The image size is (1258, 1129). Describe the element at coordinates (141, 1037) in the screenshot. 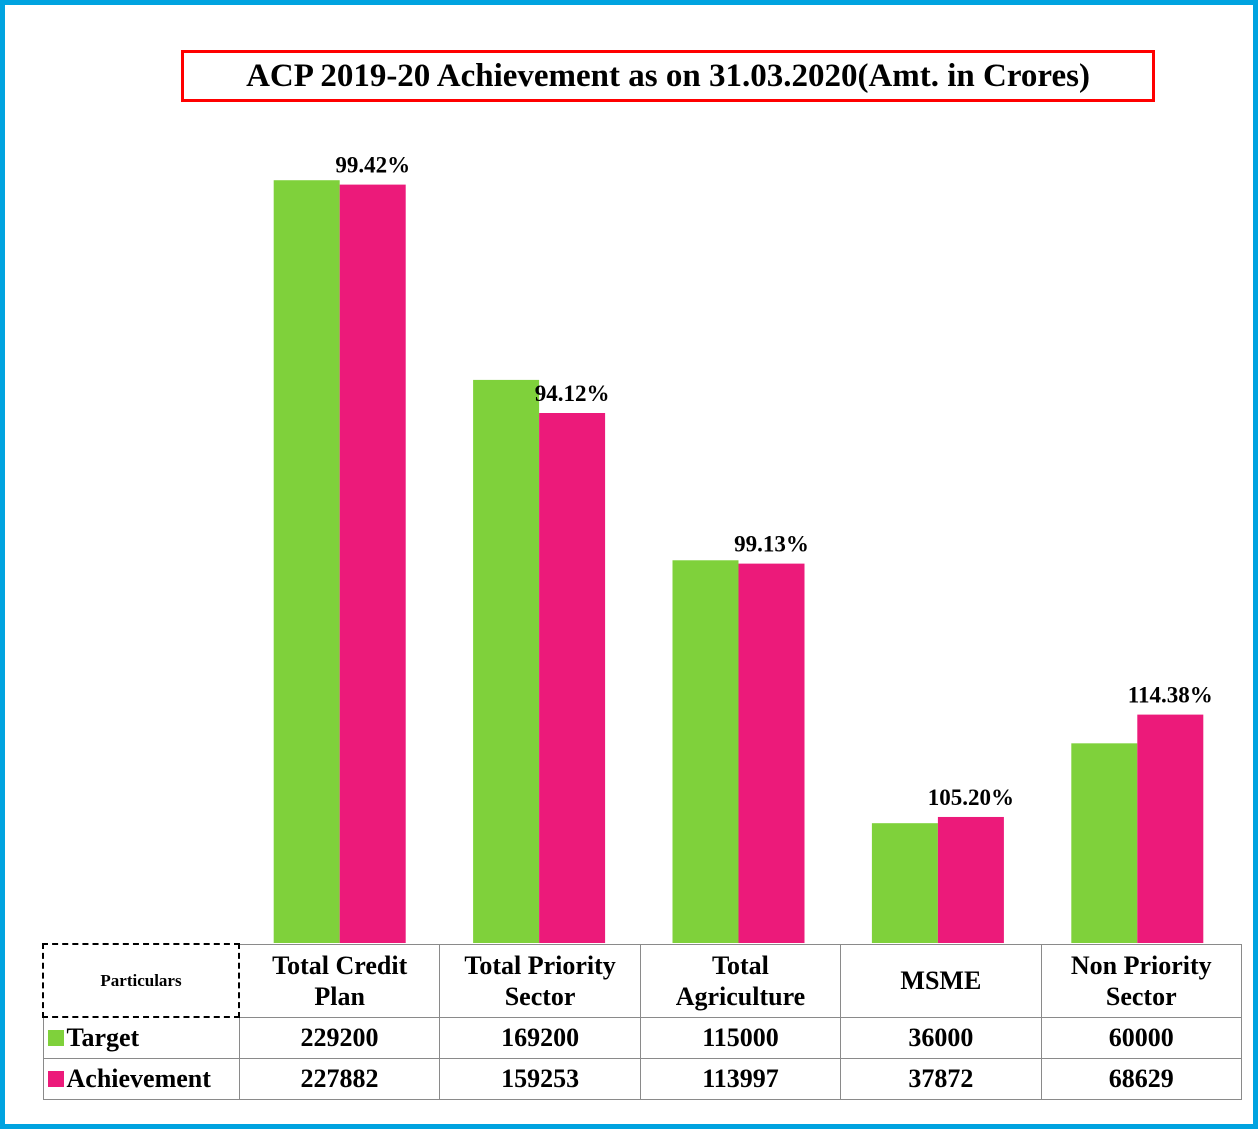

I see `legend-entry: Target` at that location.